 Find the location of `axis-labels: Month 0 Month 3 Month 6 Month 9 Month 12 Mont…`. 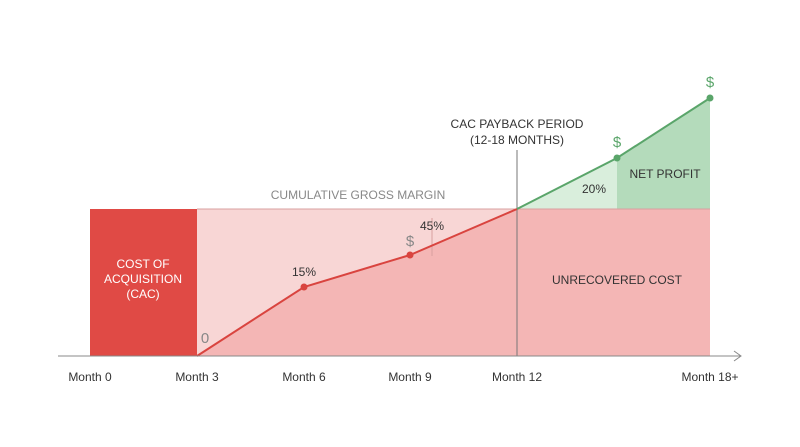

axis-labels: Month 0 Month 3 Month 6 Month 9 Month 12 Mont… is located at coordinates (403, 377).